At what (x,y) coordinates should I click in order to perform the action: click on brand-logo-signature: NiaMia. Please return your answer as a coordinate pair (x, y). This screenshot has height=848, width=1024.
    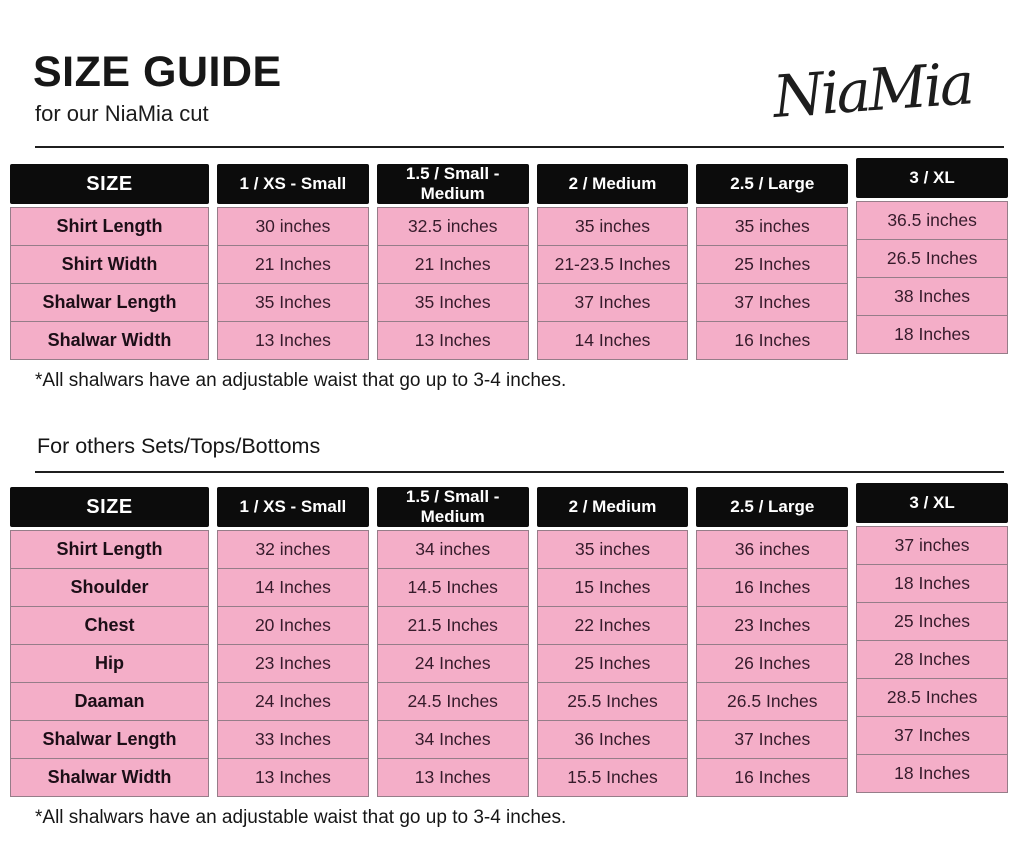
    Looking at the image, I should click on (871, 90).